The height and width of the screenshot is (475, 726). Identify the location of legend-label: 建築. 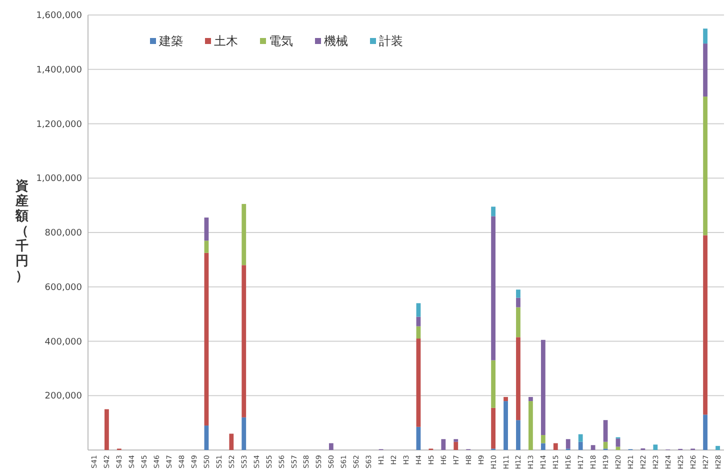
(170, 41).